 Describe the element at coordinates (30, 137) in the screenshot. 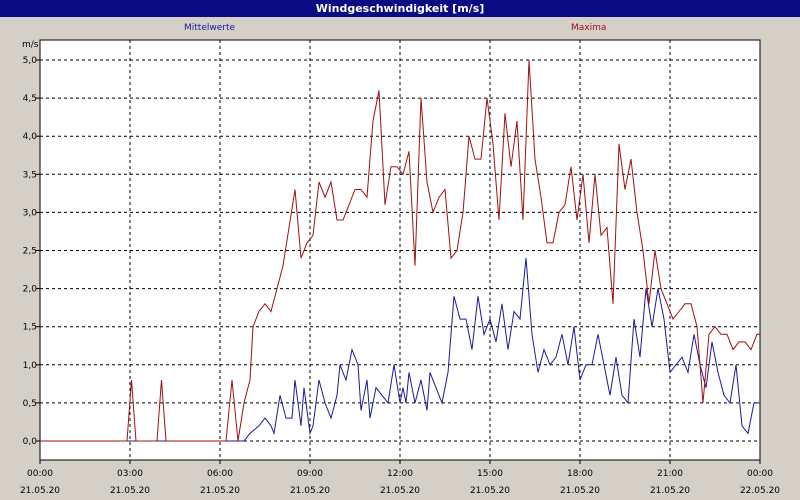

I see `y-tick-label: 4,0` at that location.